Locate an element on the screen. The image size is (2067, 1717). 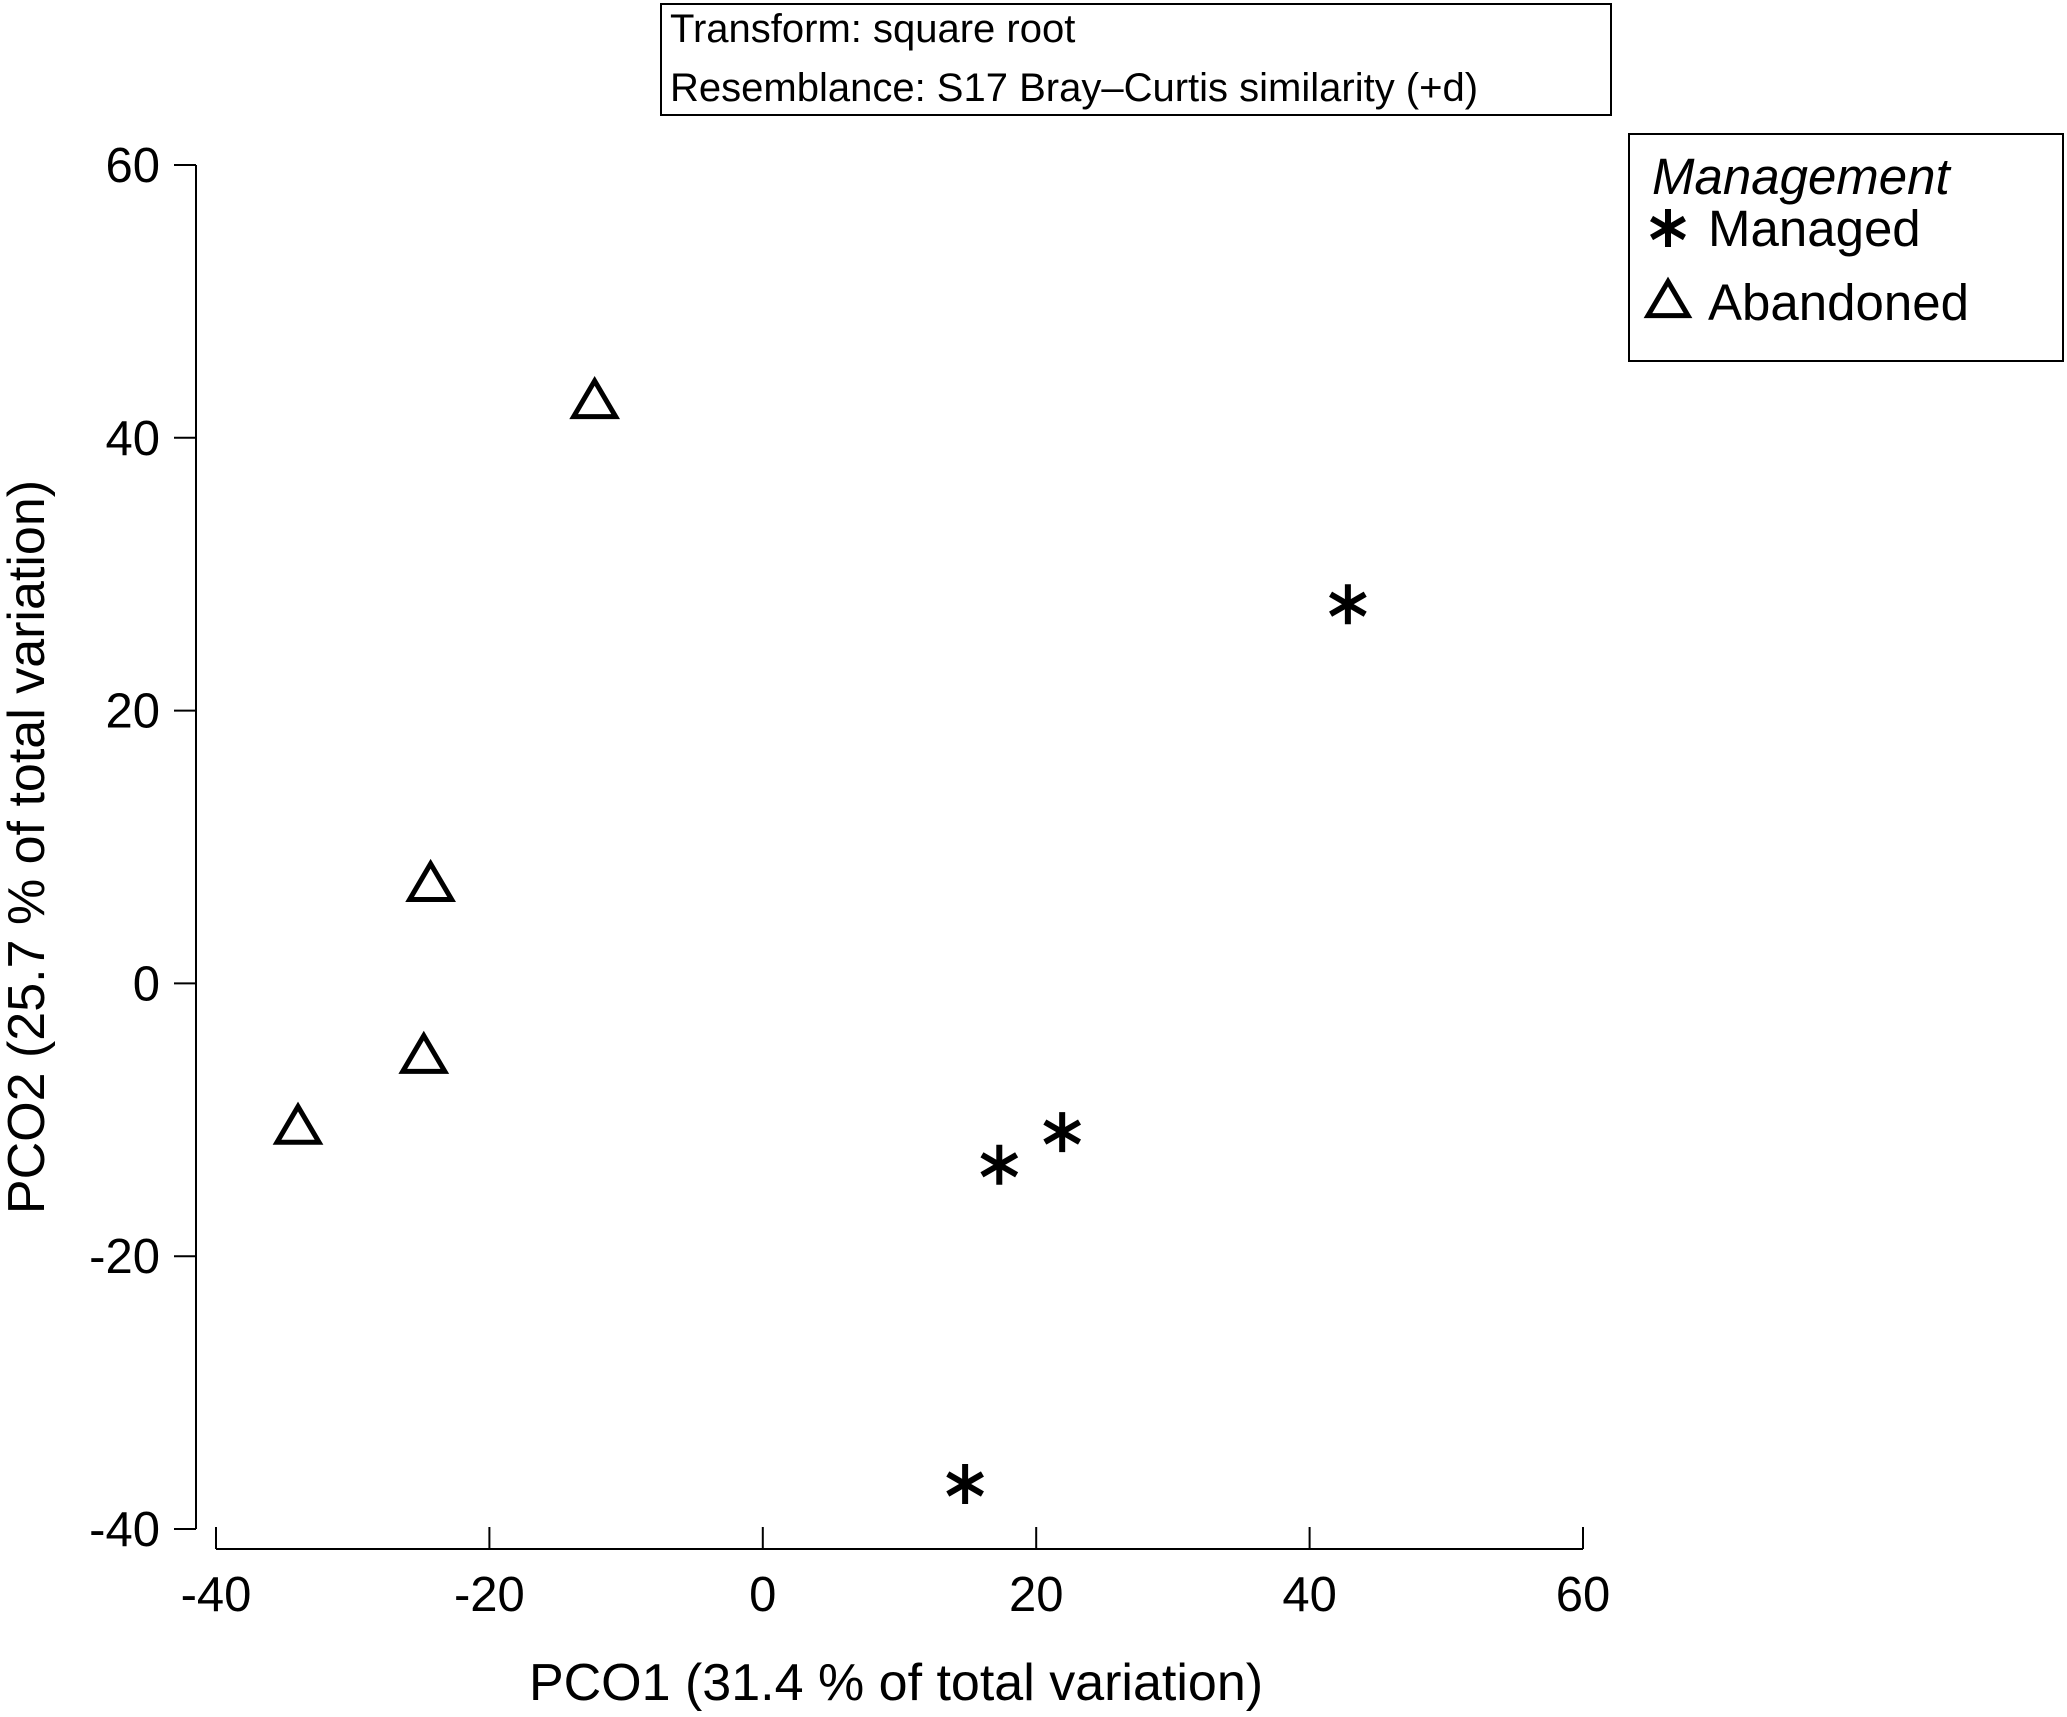
legend: Management Managed Abandoned is located at coordinates (1846, 247).